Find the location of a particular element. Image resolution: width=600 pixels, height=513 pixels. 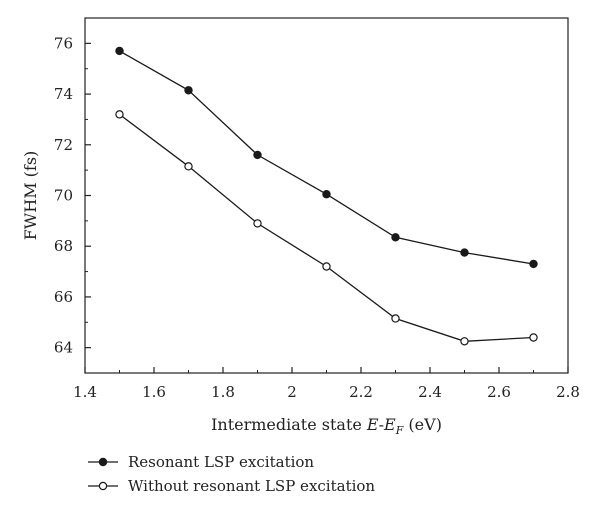

y-axis-ticks: 64 66 68 70 72 74 76 is located at coordinates (72, 195).